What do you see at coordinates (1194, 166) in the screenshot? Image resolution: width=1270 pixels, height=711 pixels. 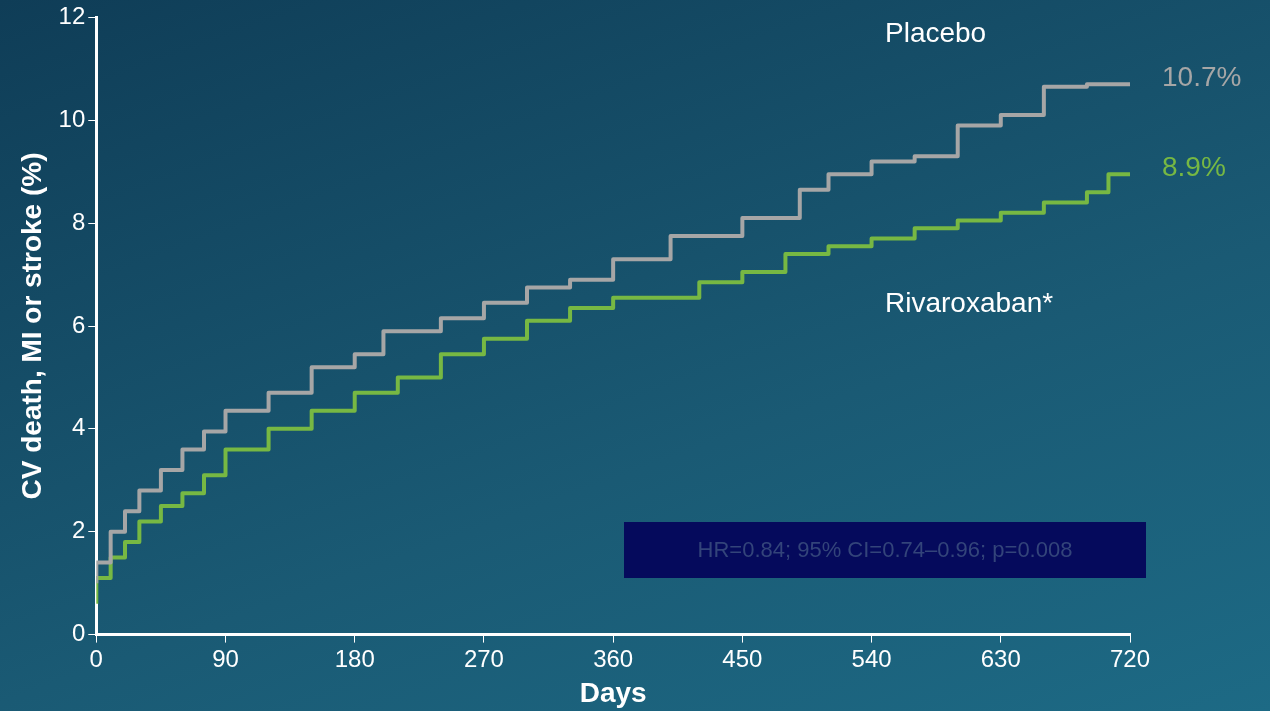 I see `annotation: 8.9%` at bounding box center [1194, 166].